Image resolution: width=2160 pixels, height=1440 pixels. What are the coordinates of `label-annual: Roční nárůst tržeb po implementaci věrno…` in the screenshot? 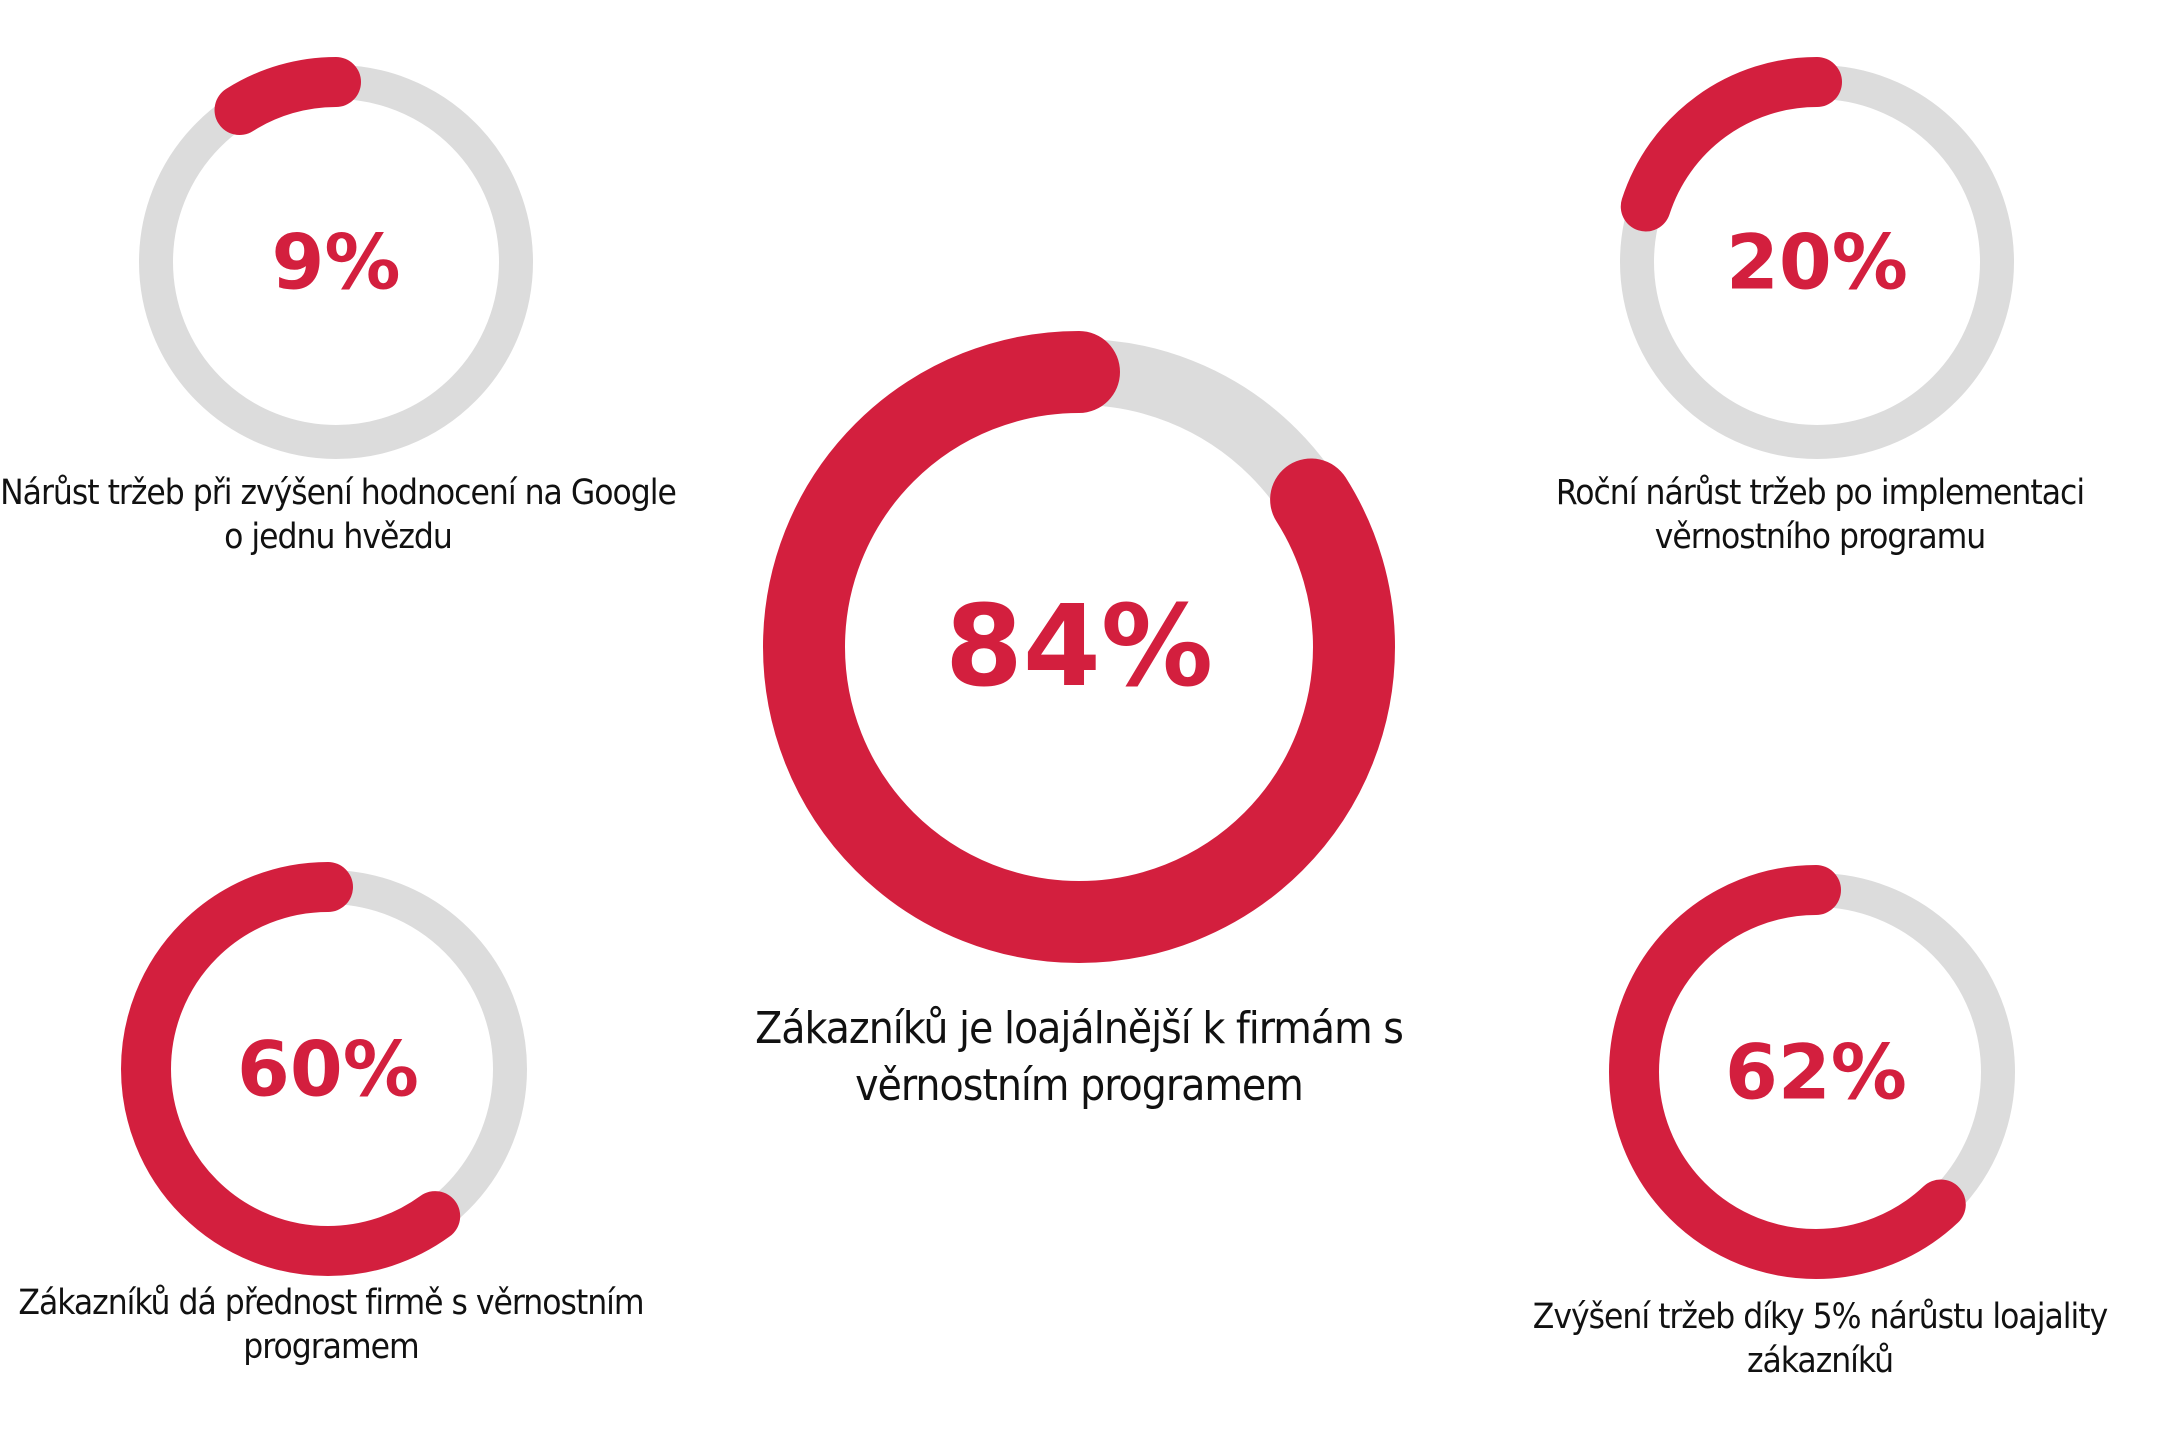 It's located at (1820, 515).